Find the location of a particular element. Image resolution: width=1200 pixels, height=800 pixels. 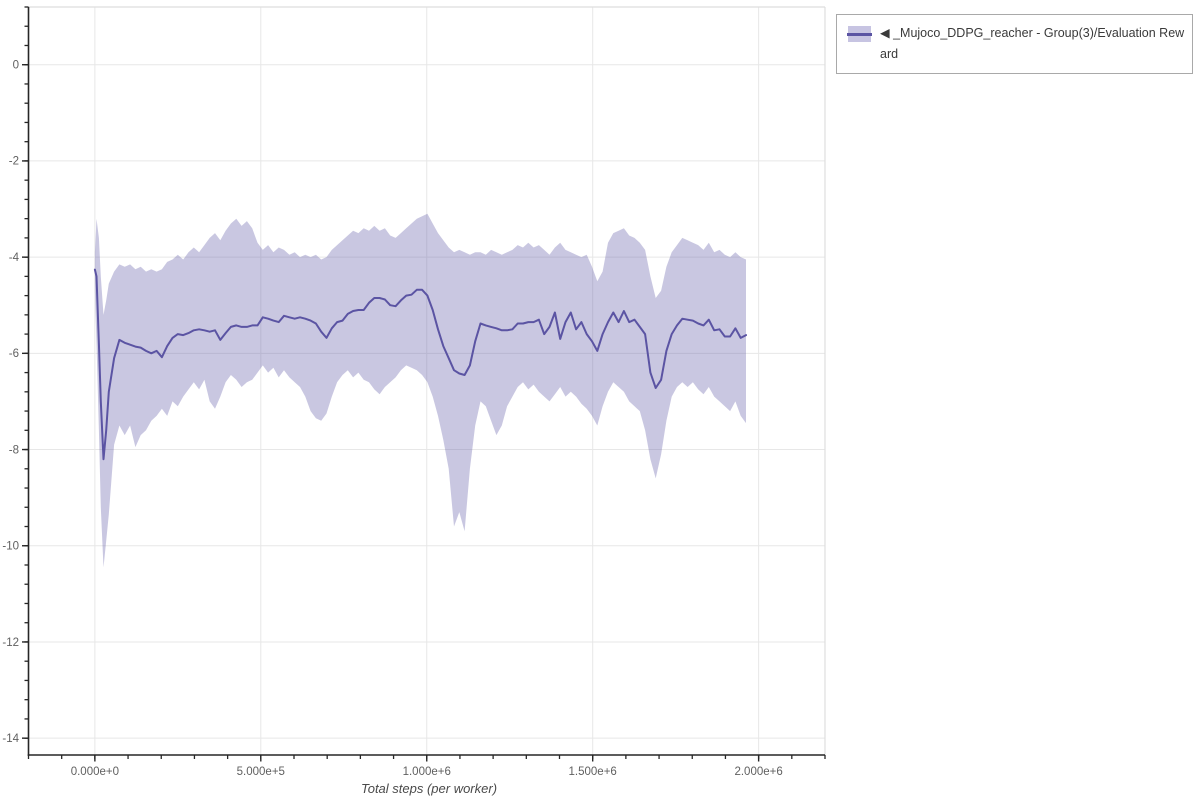

svg-text: -10 is located at coordinates (10, 547).